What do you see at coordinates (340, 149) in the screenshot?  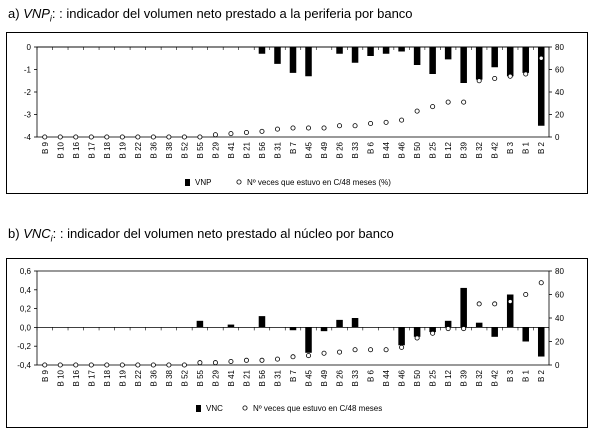 I see `chart-a-category-label: B 26` at bounding box center [340, 149].